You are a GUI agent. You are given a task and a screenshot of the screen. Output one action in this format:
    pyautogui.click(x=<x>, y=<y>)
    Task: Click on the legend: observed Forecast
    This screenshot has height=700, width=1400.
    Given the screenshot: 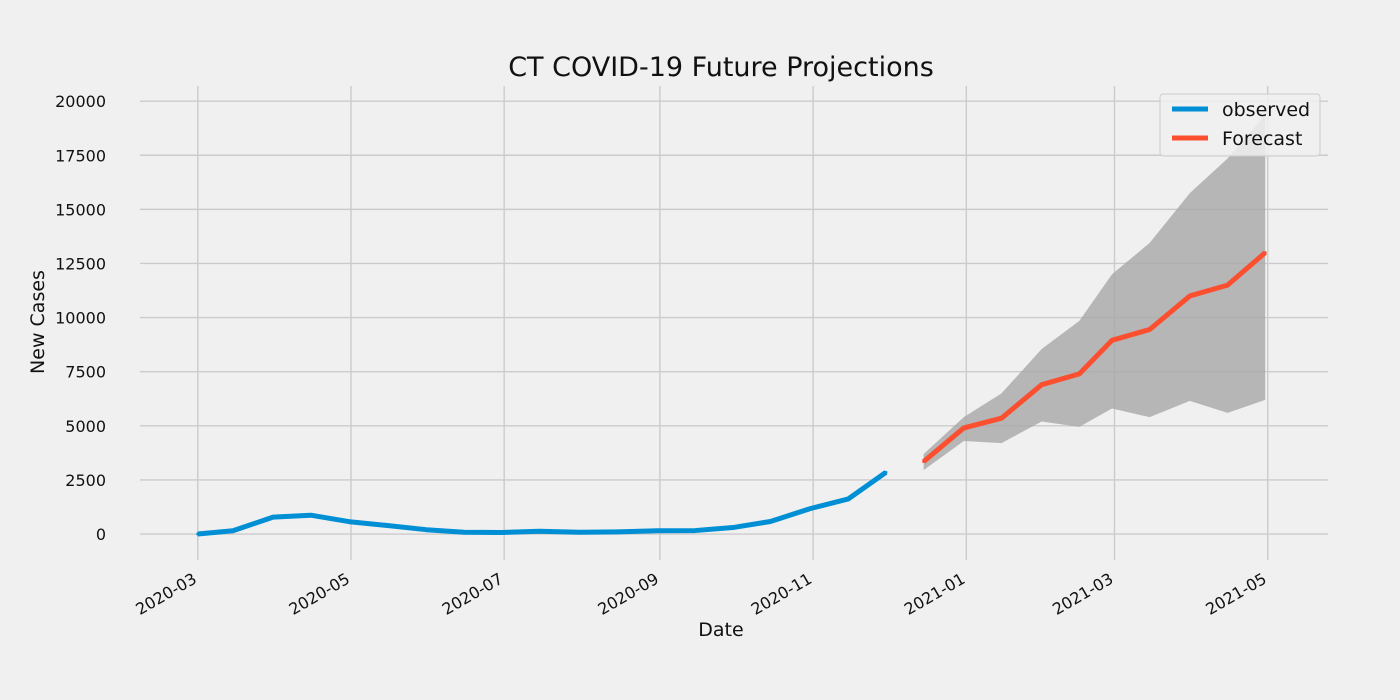 What is the action you would take?
    pyautogui.click(x=1240, y=125)
    